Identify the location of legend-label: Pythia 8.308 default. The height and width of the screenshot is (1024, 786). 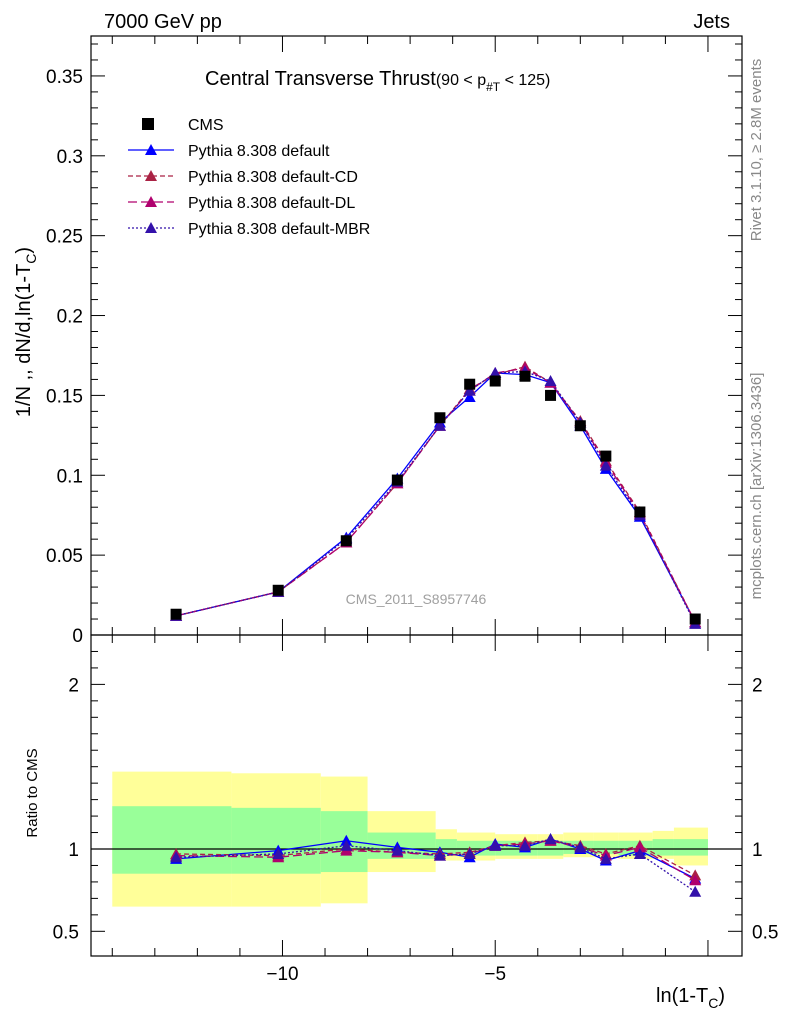
(259, 151).